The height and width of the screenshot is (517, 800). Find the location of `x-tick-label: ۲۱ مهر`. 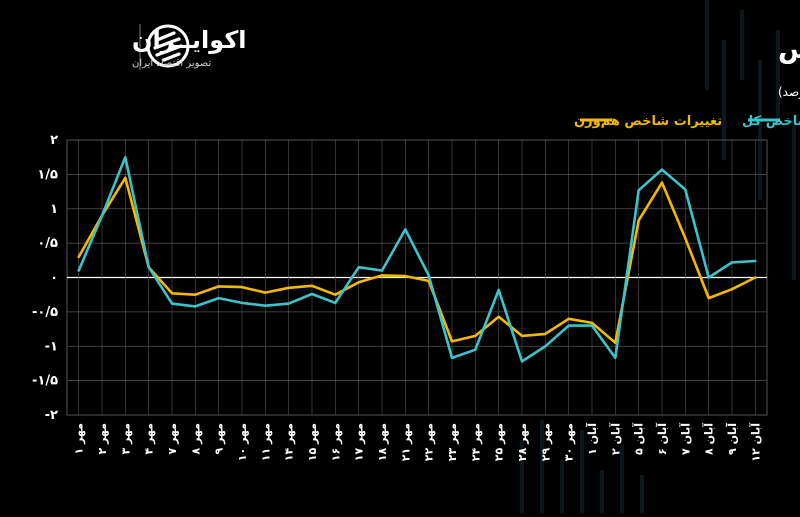

x-tick-label: ۲۱ مهر is located at coordinates (405, 442).